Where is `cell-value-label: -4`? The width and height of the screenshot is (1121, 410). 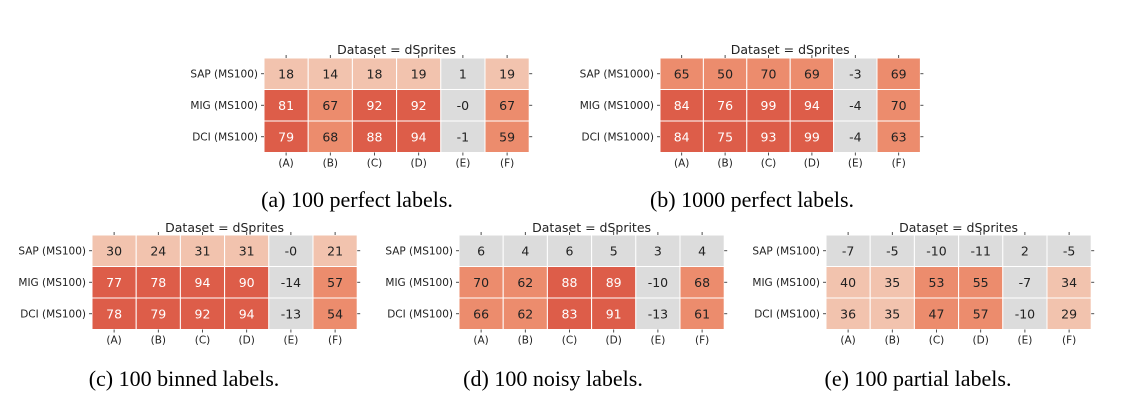
cell-value-label: -4 is located at coordinates (855, 136).